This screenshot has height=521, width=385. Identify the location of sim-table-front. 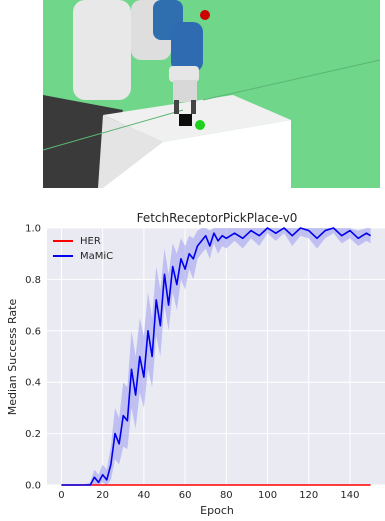
(197, 154).